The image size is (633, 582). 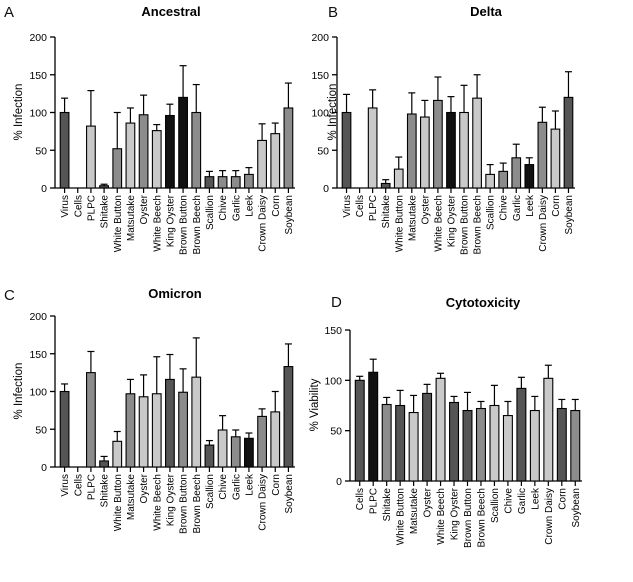 I want to click on category-label: Cells, so click(x=78, y=206).